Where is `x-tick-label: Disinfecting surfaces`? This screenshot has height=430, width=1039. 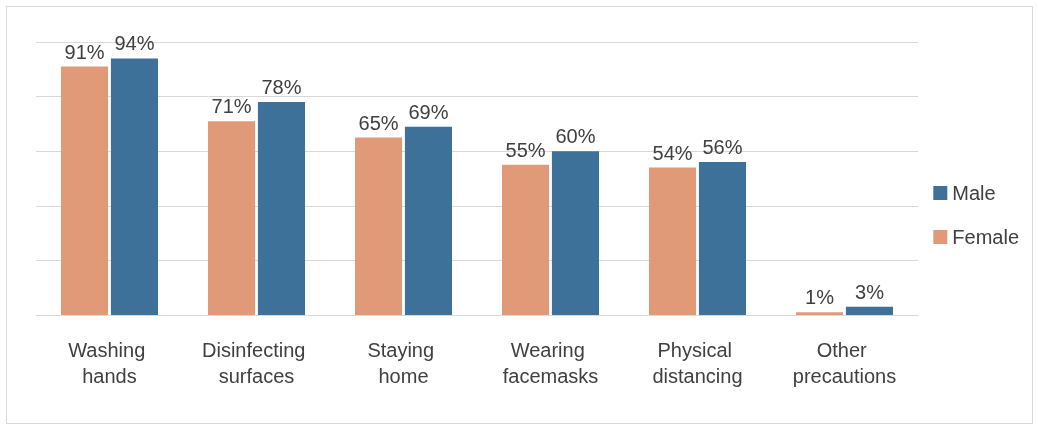
x-tick-label: Disinfecting surfaces is located at coordinates (256, 363).